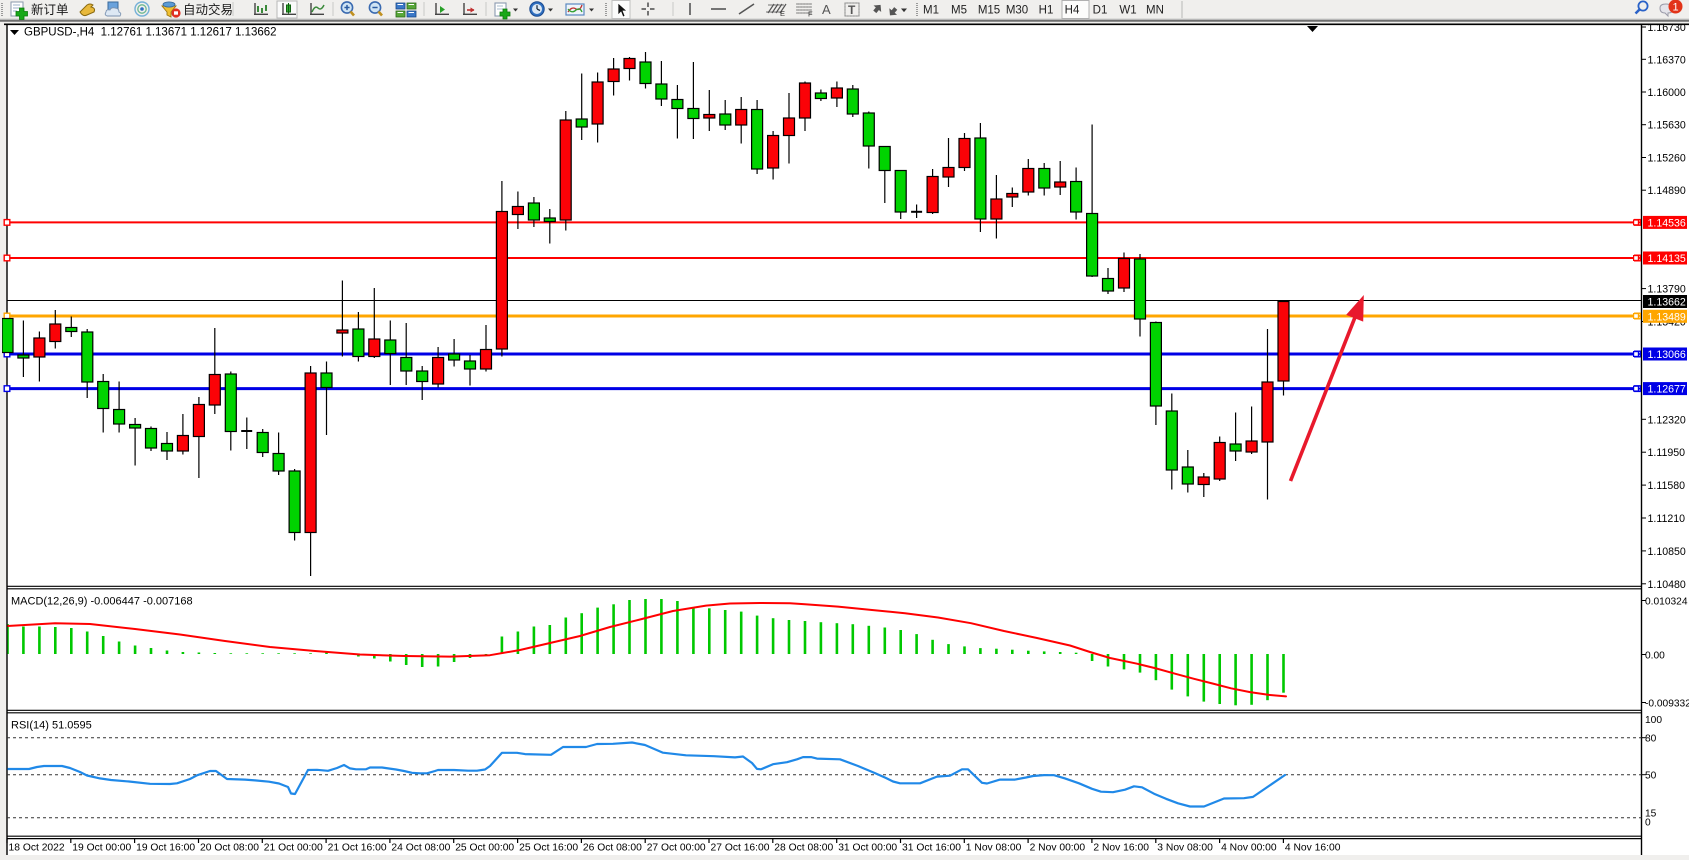 This screenshot has height=860, width=1689. What do you see at coordinates (1667, 223) in the screenshot?
I see `svg-text: 1.14536` at bounding box center [1667, 223].